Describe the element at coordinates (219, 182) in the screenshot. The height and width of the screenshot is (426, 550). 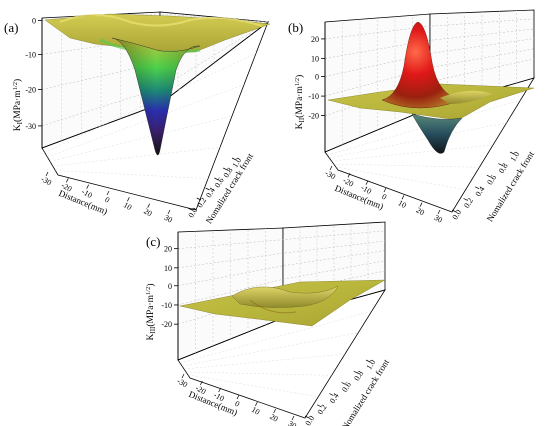
I see `y-tick-label: 0.6` at that location.